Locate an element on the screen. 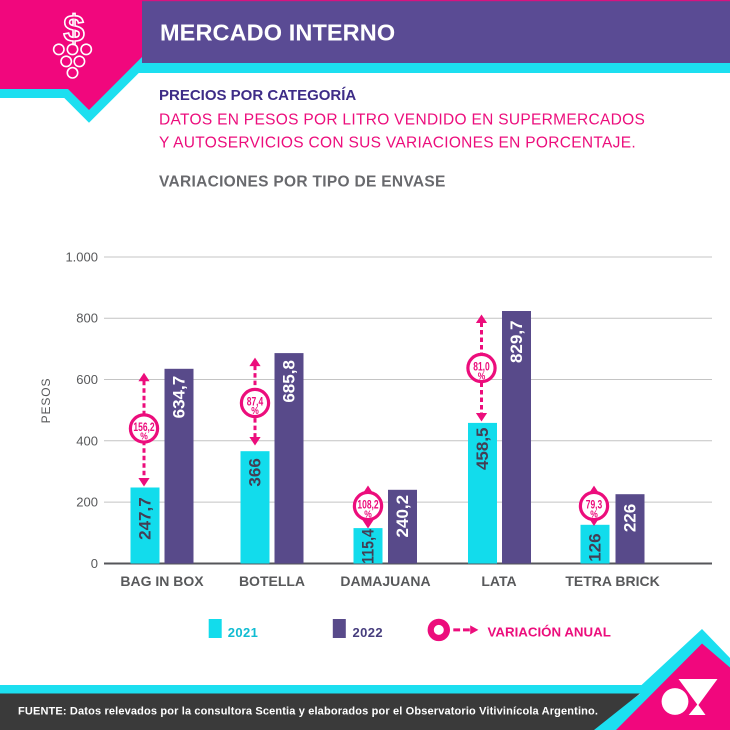  svg-text: BAG IN BOX is located at coordinates (162, 581).